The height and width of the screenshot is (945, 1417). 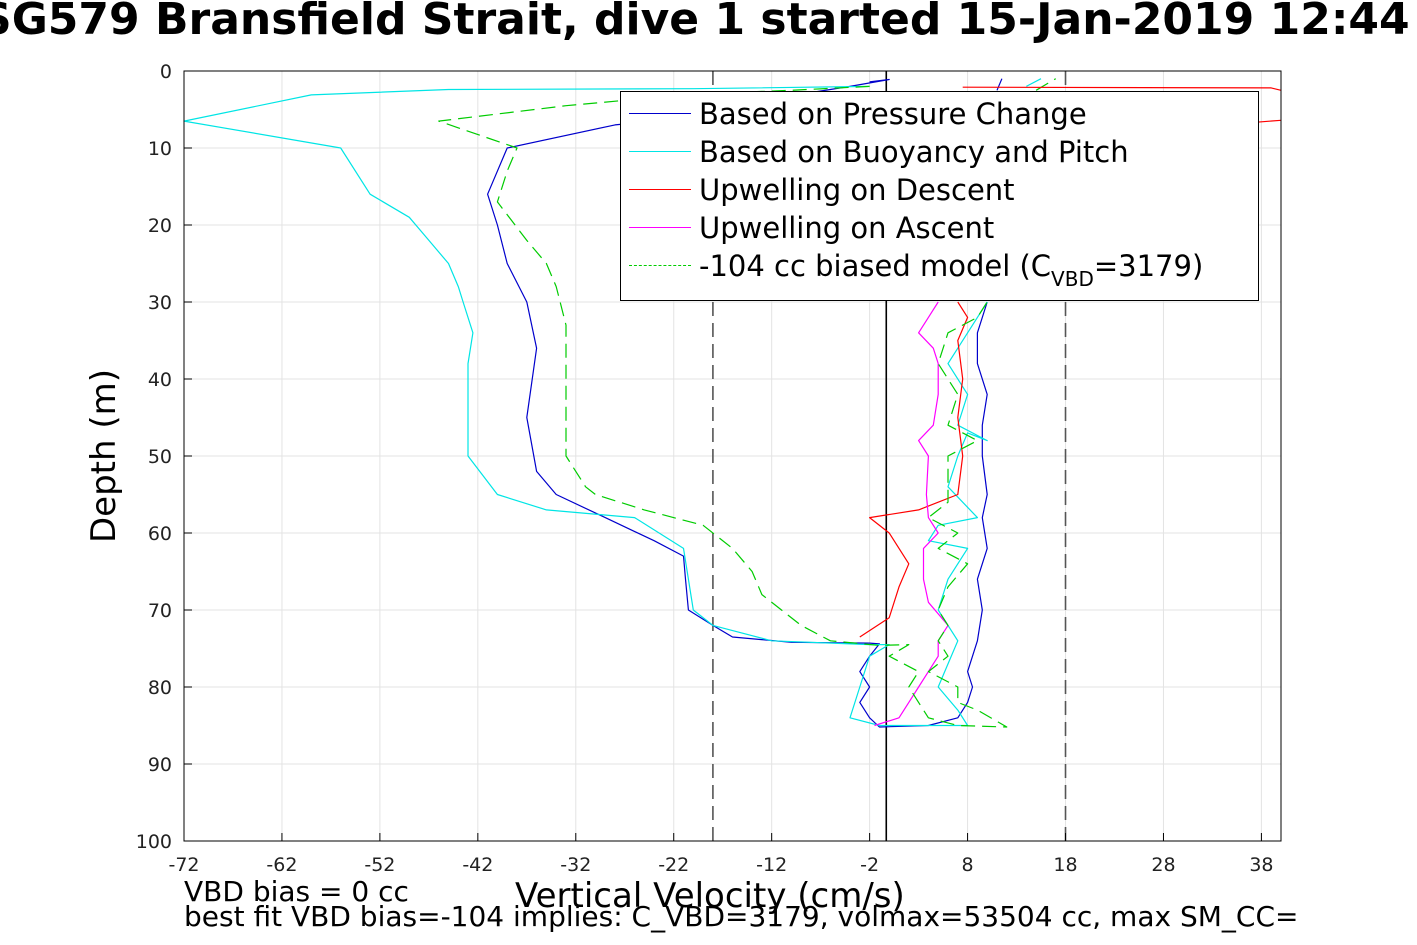 What do you see at coordinates (296, 891) in the screenshot?
I see `footer-vbd-bias: VBD bias = 0 cc` at bounding box center [296, 891].